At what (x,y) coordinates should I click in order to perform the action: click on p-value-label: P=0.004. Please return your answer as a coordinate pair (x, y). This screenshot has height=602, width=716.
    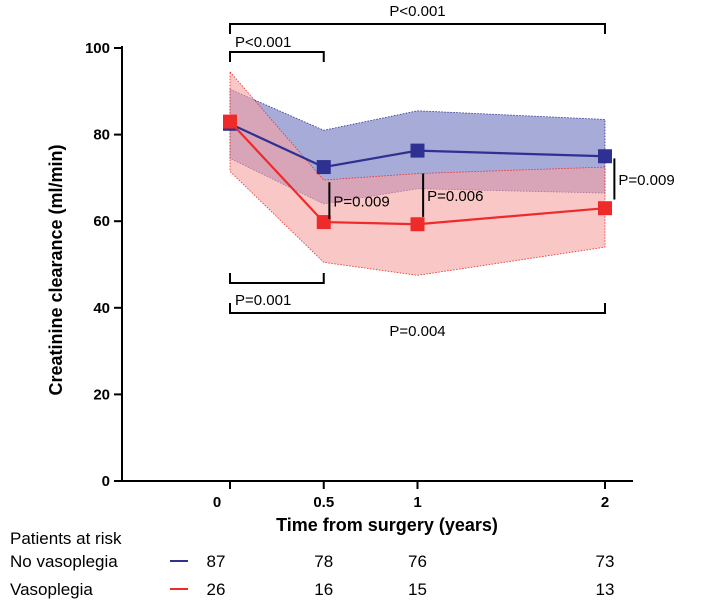
    Looking at the image, I should click on (417, 331).